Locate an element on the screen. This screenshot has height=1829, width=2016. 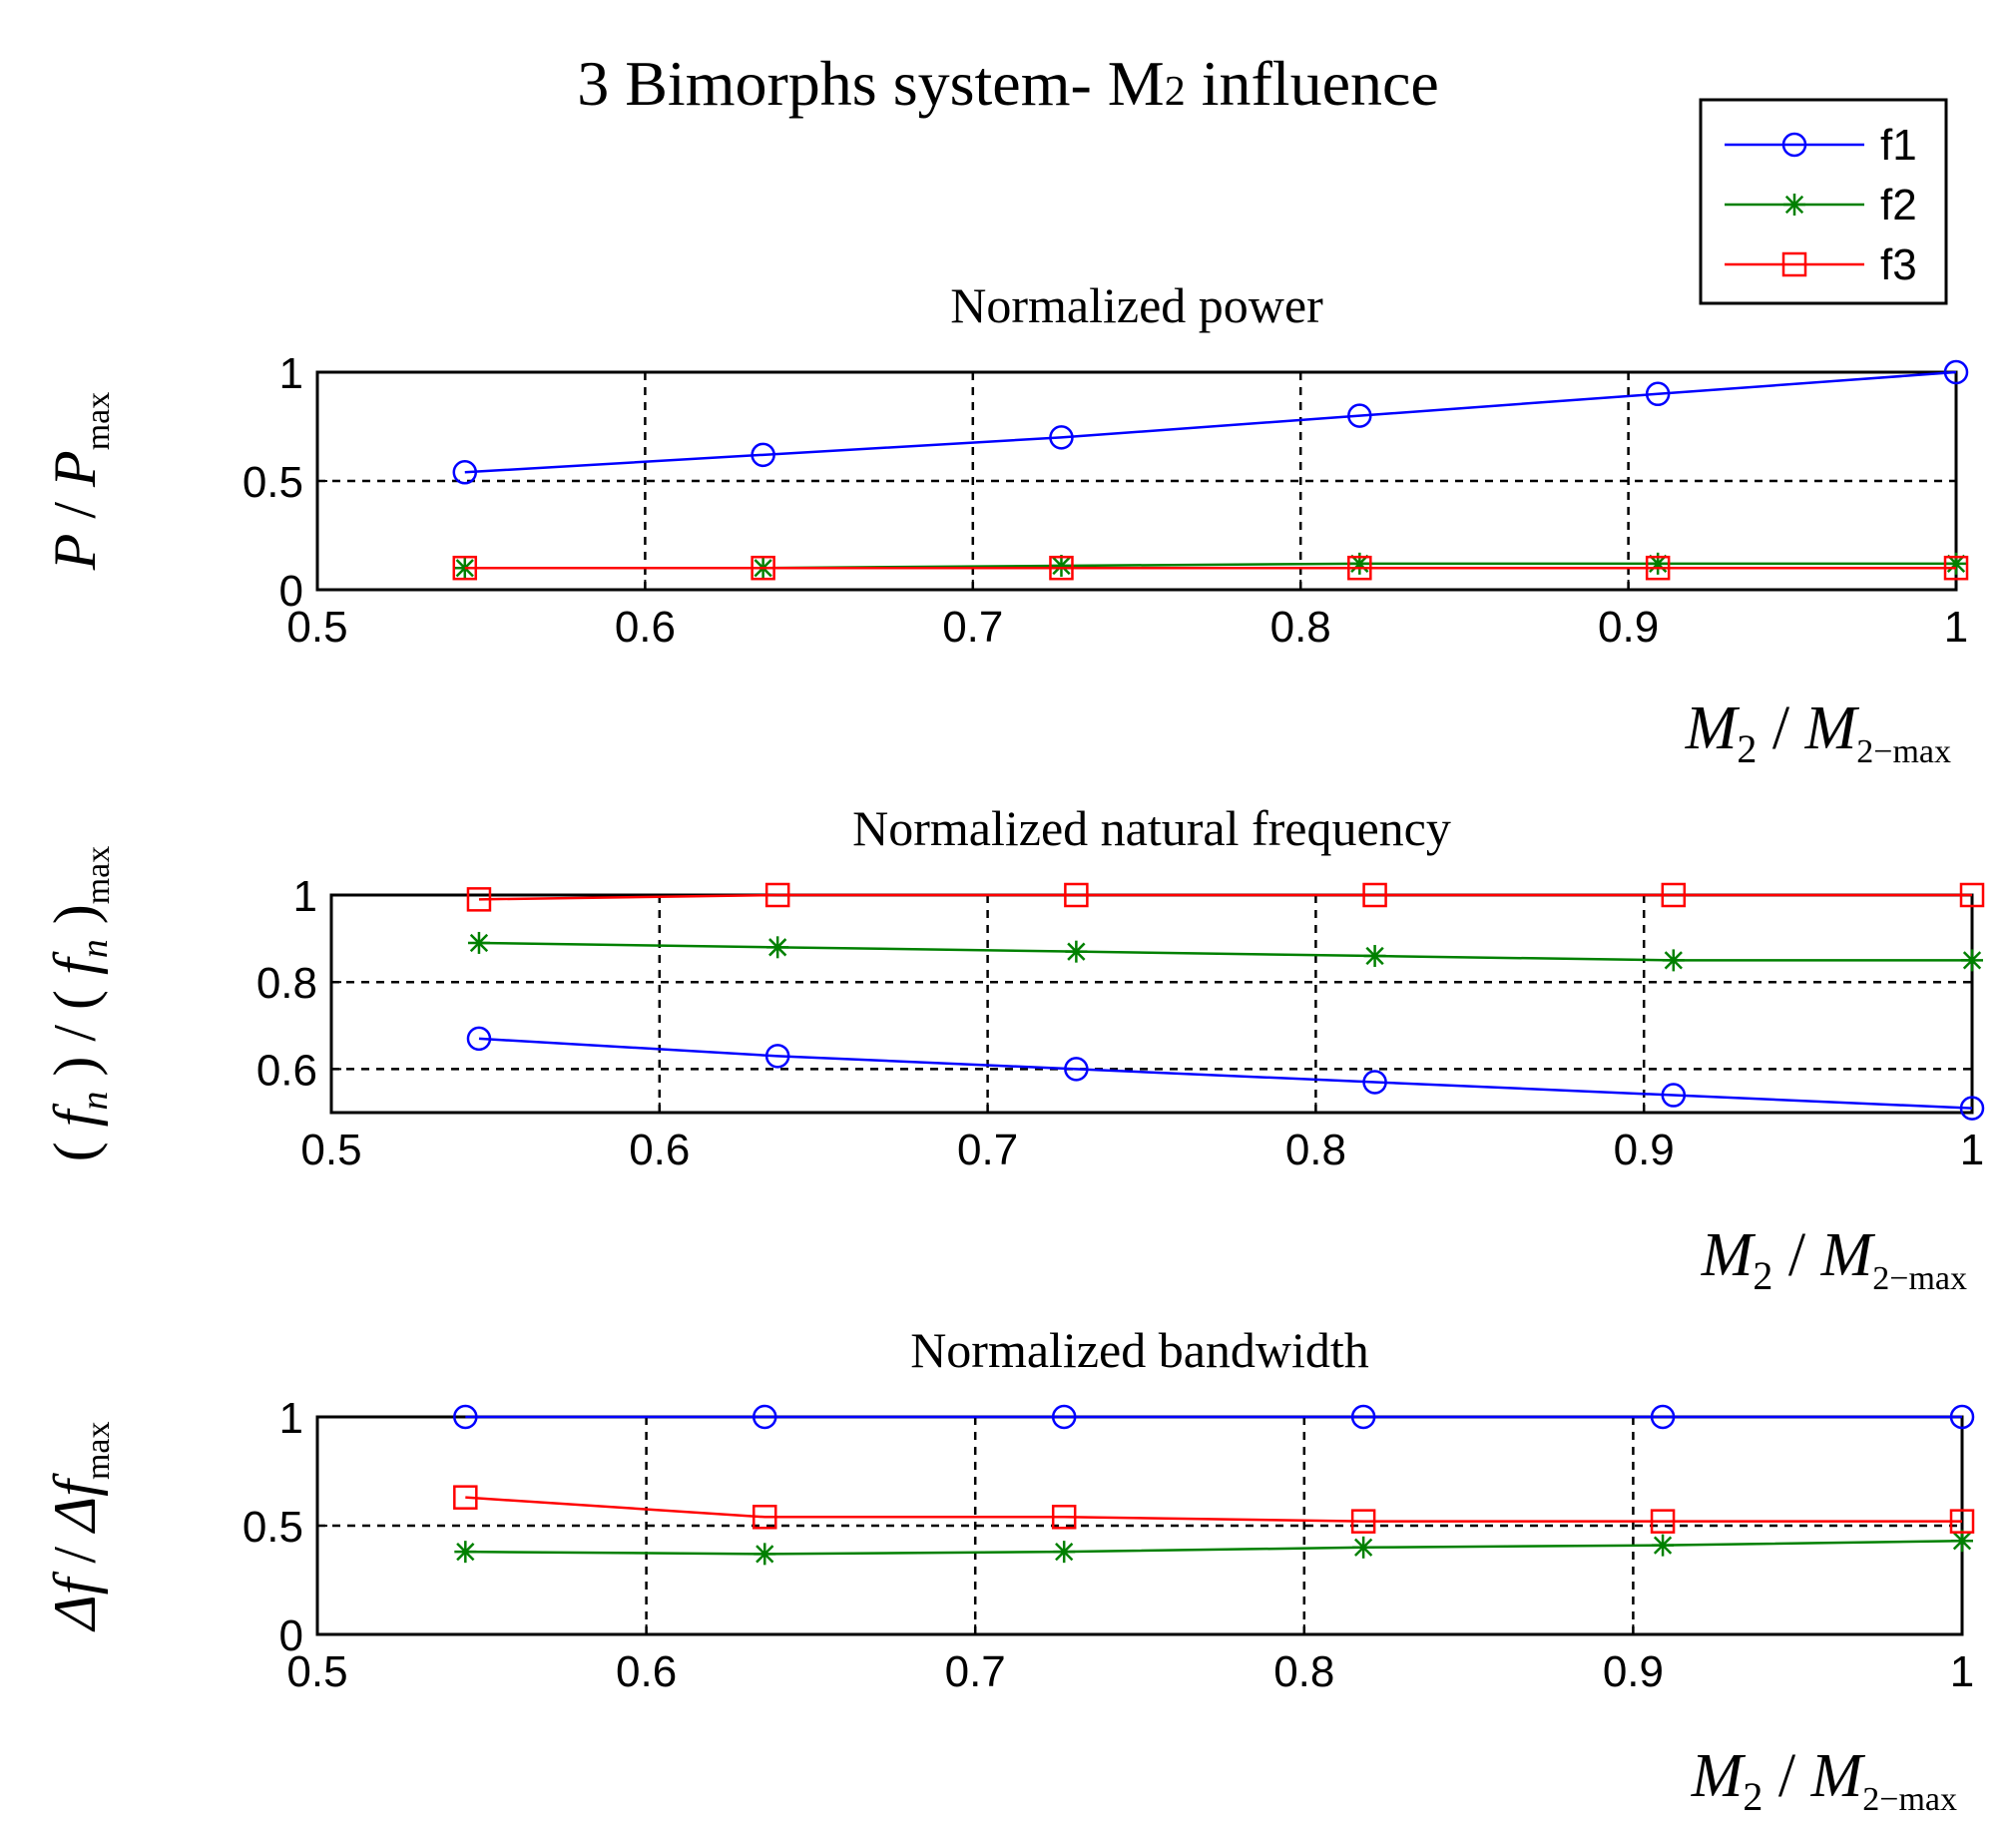
series-f3 is located at coordinates (1214, 1509).